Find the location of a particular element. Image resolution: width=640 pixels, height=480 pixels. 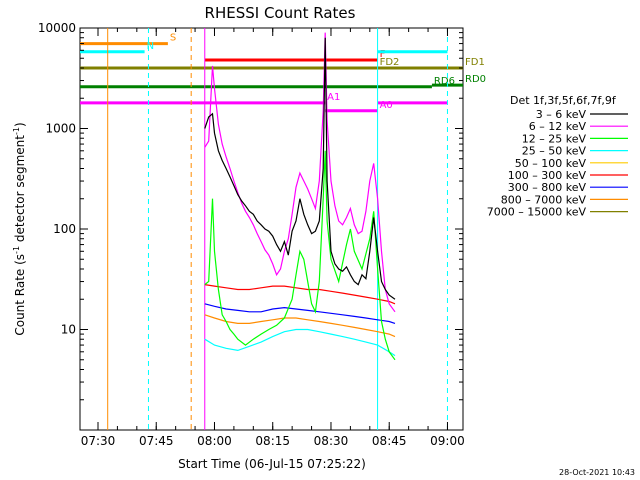

flag-label-fd1: FD1 is located at coordinates (475, 62).